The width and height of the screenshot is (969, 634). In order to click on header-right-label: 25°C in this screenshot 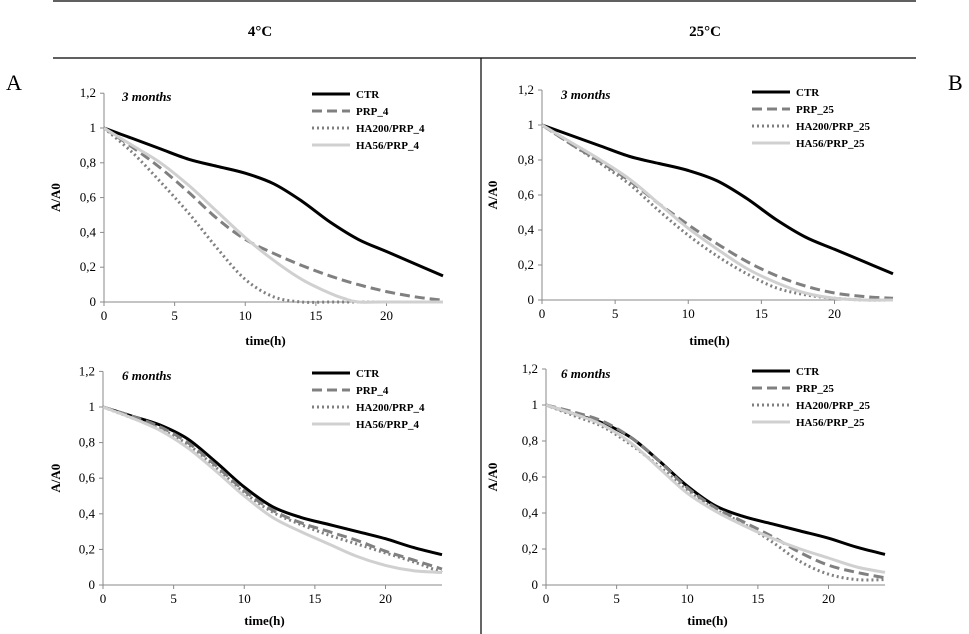, I will do `click(705, 32)`.